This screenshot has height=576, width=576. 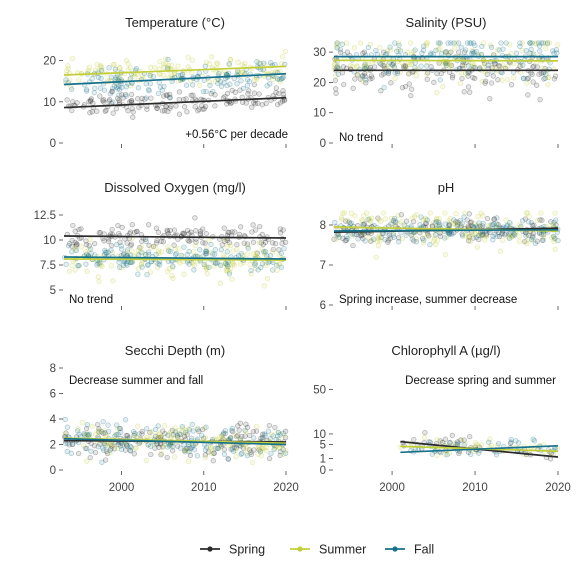 I want to click on legend-item-fall: Fall, so click(x=409, y=550).